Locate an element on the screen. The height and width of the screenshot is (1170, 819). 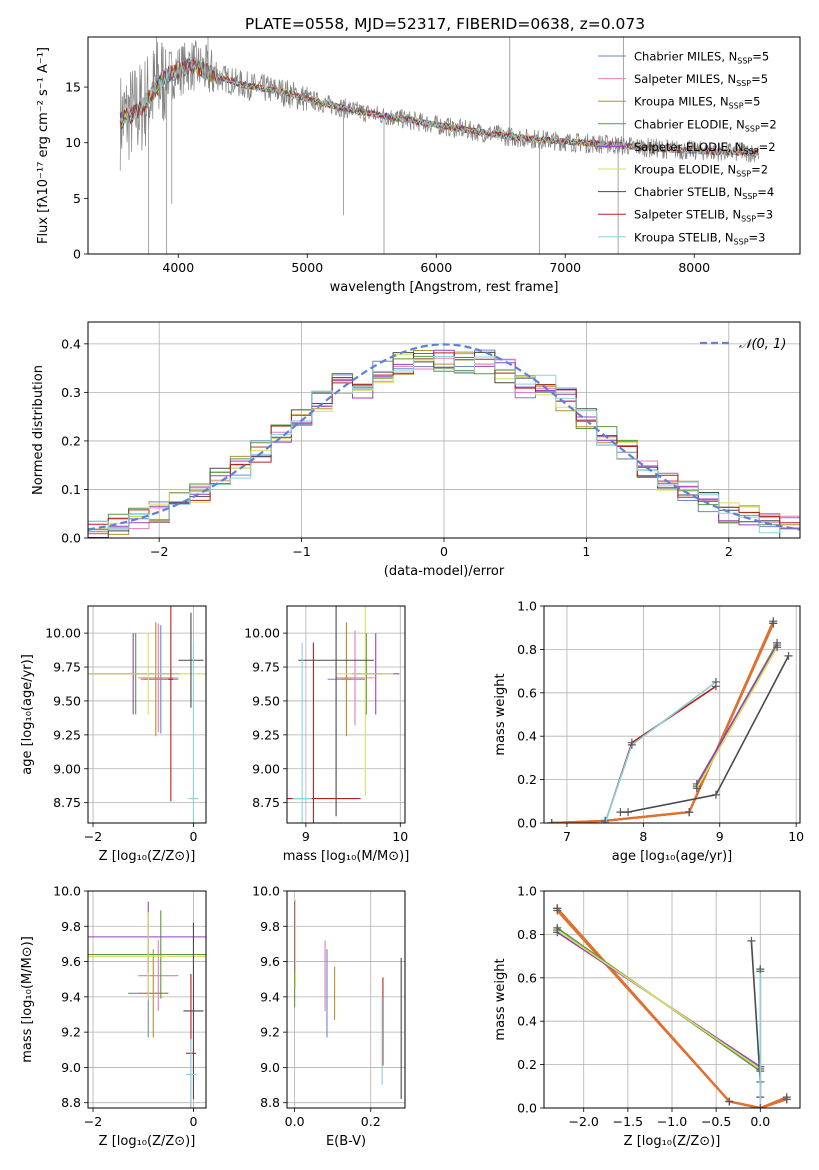
x-tick-label-3: 7000 is located at coordinates (565, 267).